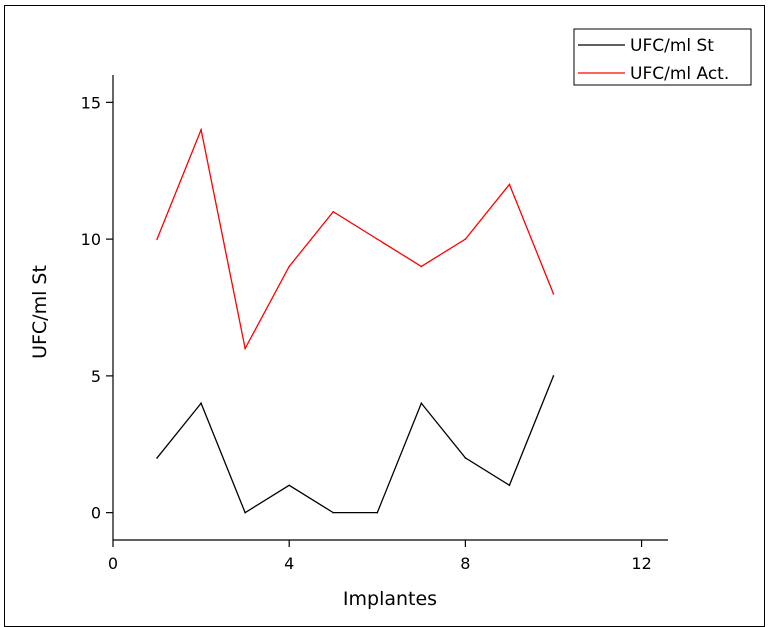  Describe the element at coordinates (91, 102) in the screenshot. I see `y-tick-label: 15` at that location.